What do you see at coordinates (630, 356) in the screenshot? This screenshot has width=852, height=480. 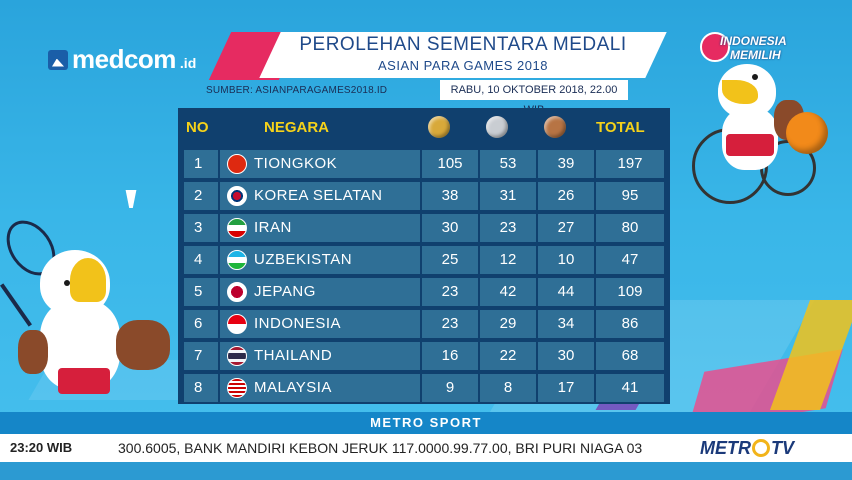 I see `total-cell: 68` at bounding box center [630, 356].